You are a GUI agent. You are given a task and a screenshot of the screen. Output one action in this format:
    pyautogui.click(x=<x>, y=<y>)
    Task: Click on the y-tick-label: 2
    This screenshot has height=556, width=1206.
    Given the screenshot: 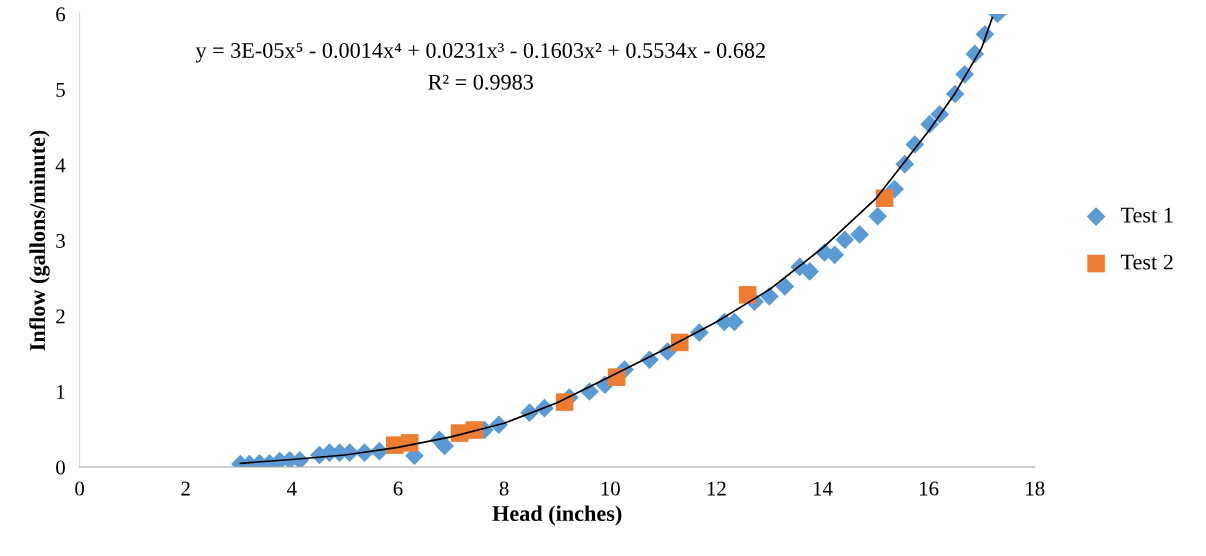 What is the action you would take?
    pyautogui.click(x=60, y=316)
    